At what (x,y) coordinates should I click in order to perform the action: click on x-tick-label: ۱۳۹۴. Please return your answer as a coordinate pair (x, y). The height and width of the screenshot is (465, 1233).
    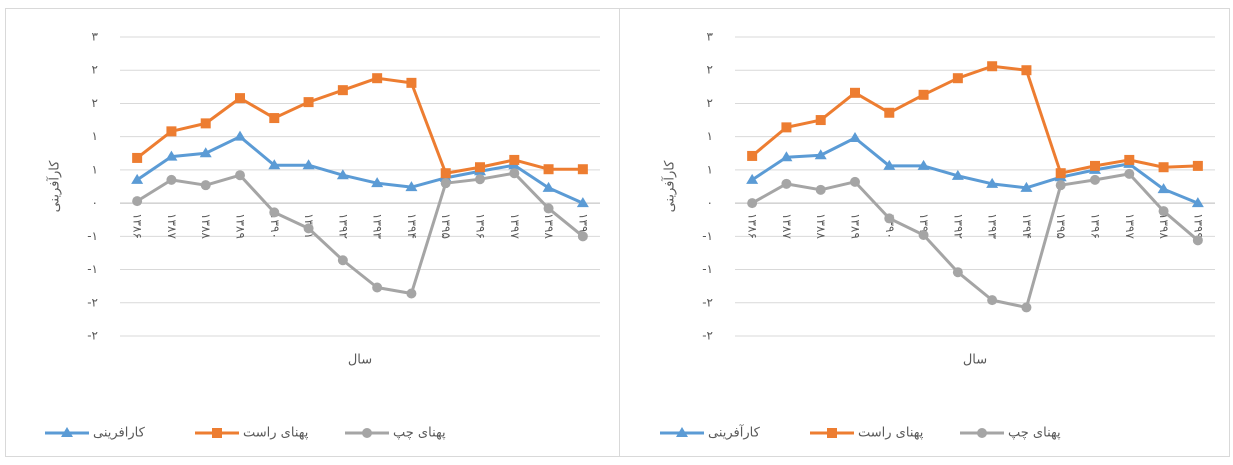
    Looking at the image, I should click on (1027, 226).